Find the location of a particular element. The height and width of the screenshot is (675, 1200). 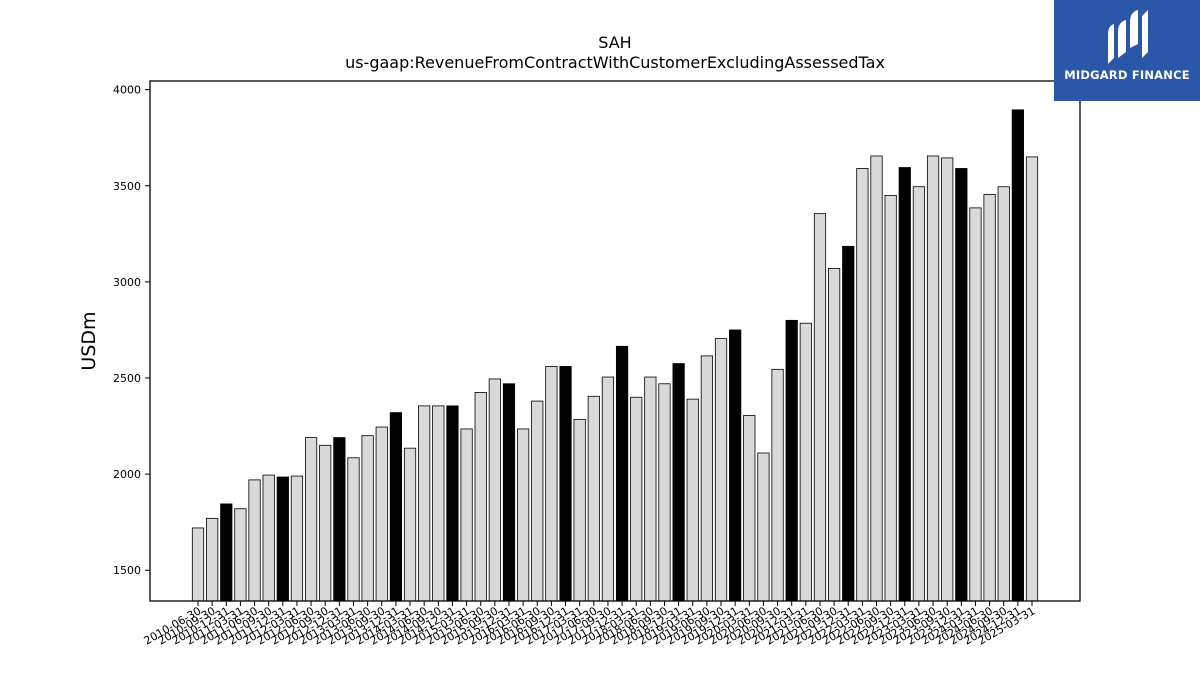

y-axis-ticks: 1500 2000 2500 3000 3500 4000 is located at coordinates (131, 330).